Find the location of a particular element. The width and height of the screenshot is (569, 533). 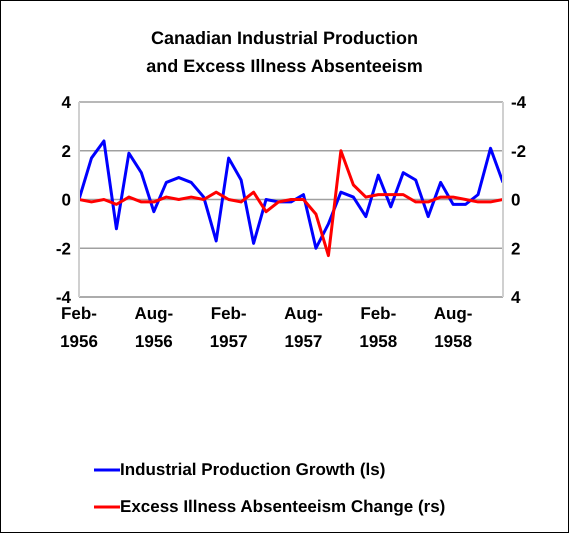

y2-tick-label: 2 is located at coordinates (515, 248).